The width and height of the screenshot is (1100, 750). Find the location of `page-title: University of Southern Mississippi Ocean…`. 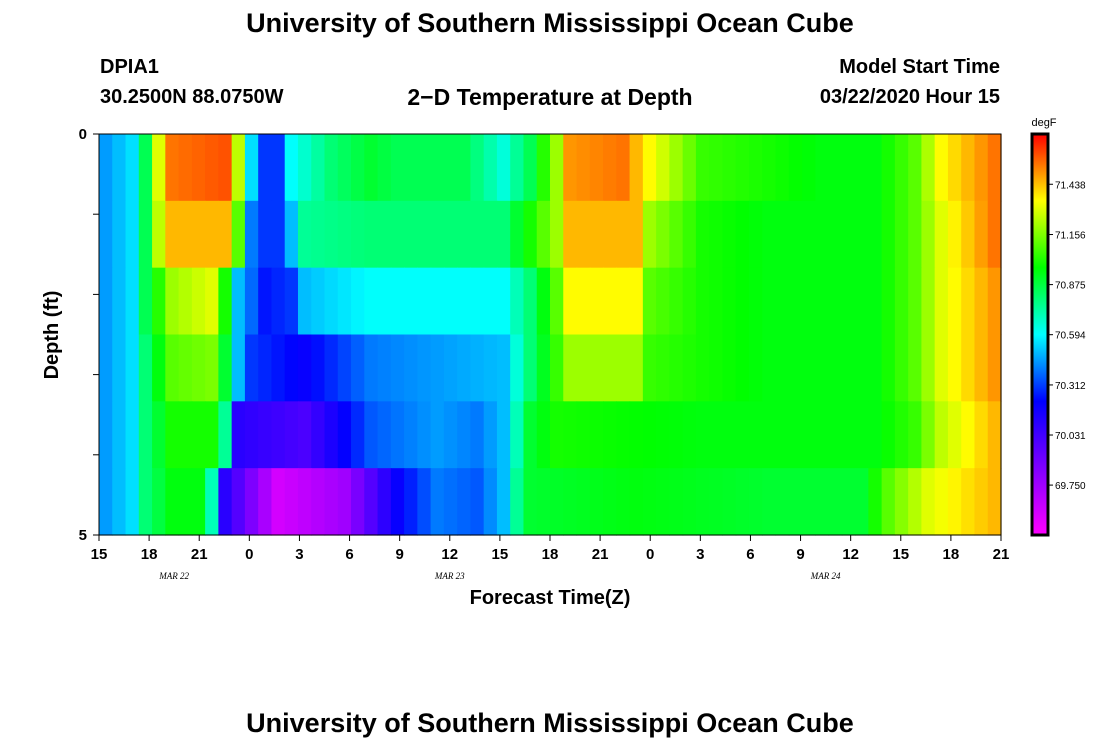

page-title: University of Southern Mississippi Ocean… is located at coordinates (550, 23).